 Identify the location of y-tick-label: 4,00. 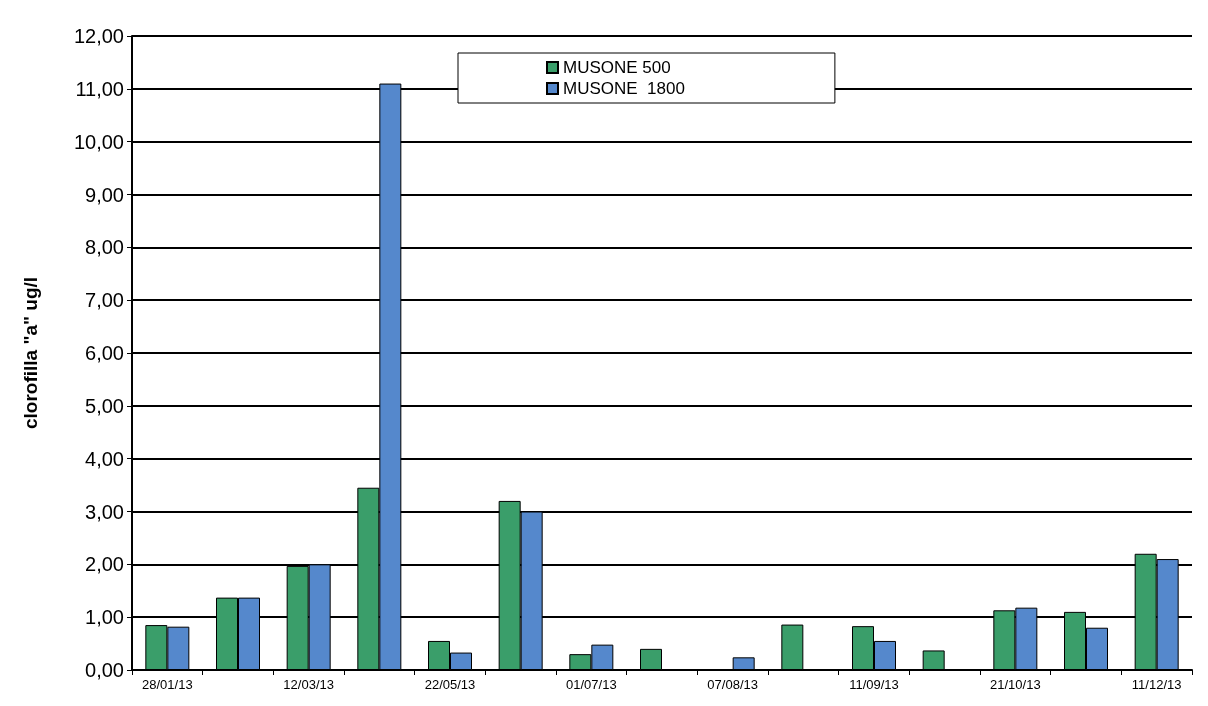
(104, 458).